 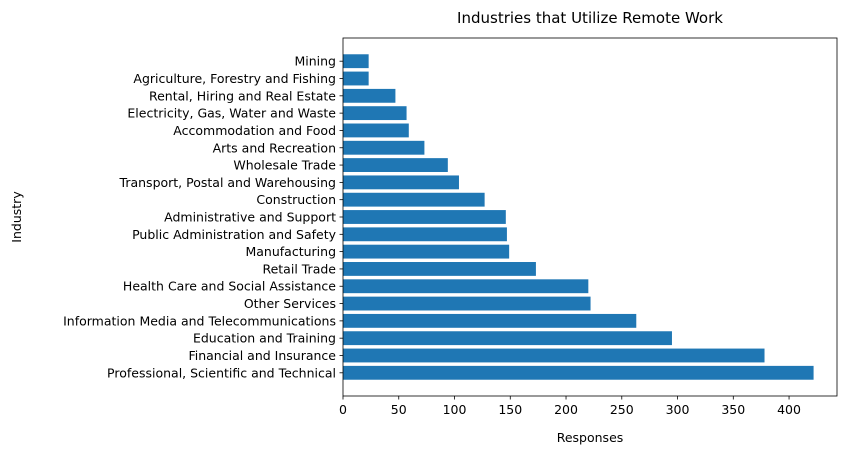 What do you see at coordinates (678, 409) in the screenshot?
I see `x-tick-label: 300` at bounding box center [678, 409].